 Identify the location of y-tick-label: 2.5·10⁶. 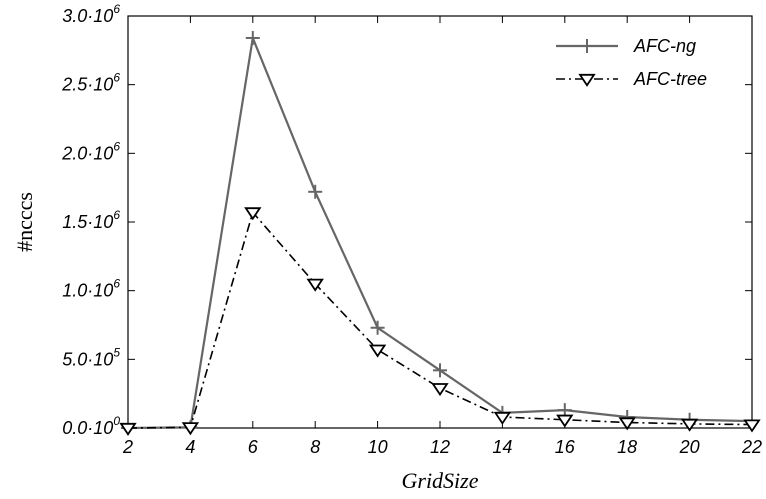
(90, 83).